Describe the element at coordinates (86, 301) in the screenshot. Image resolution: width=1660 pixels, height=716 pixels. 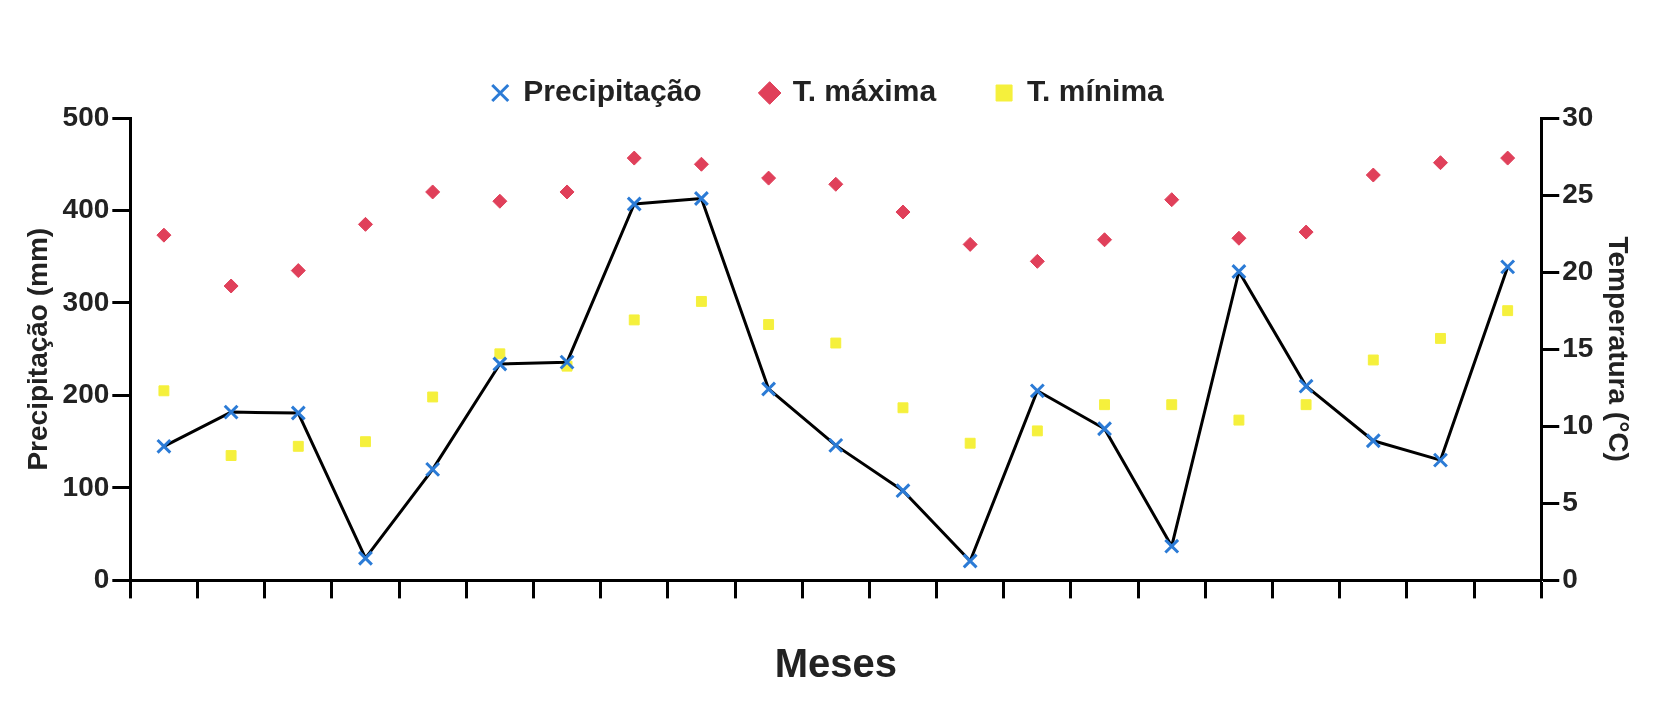
I see `y-tick-label: 300` at that location.